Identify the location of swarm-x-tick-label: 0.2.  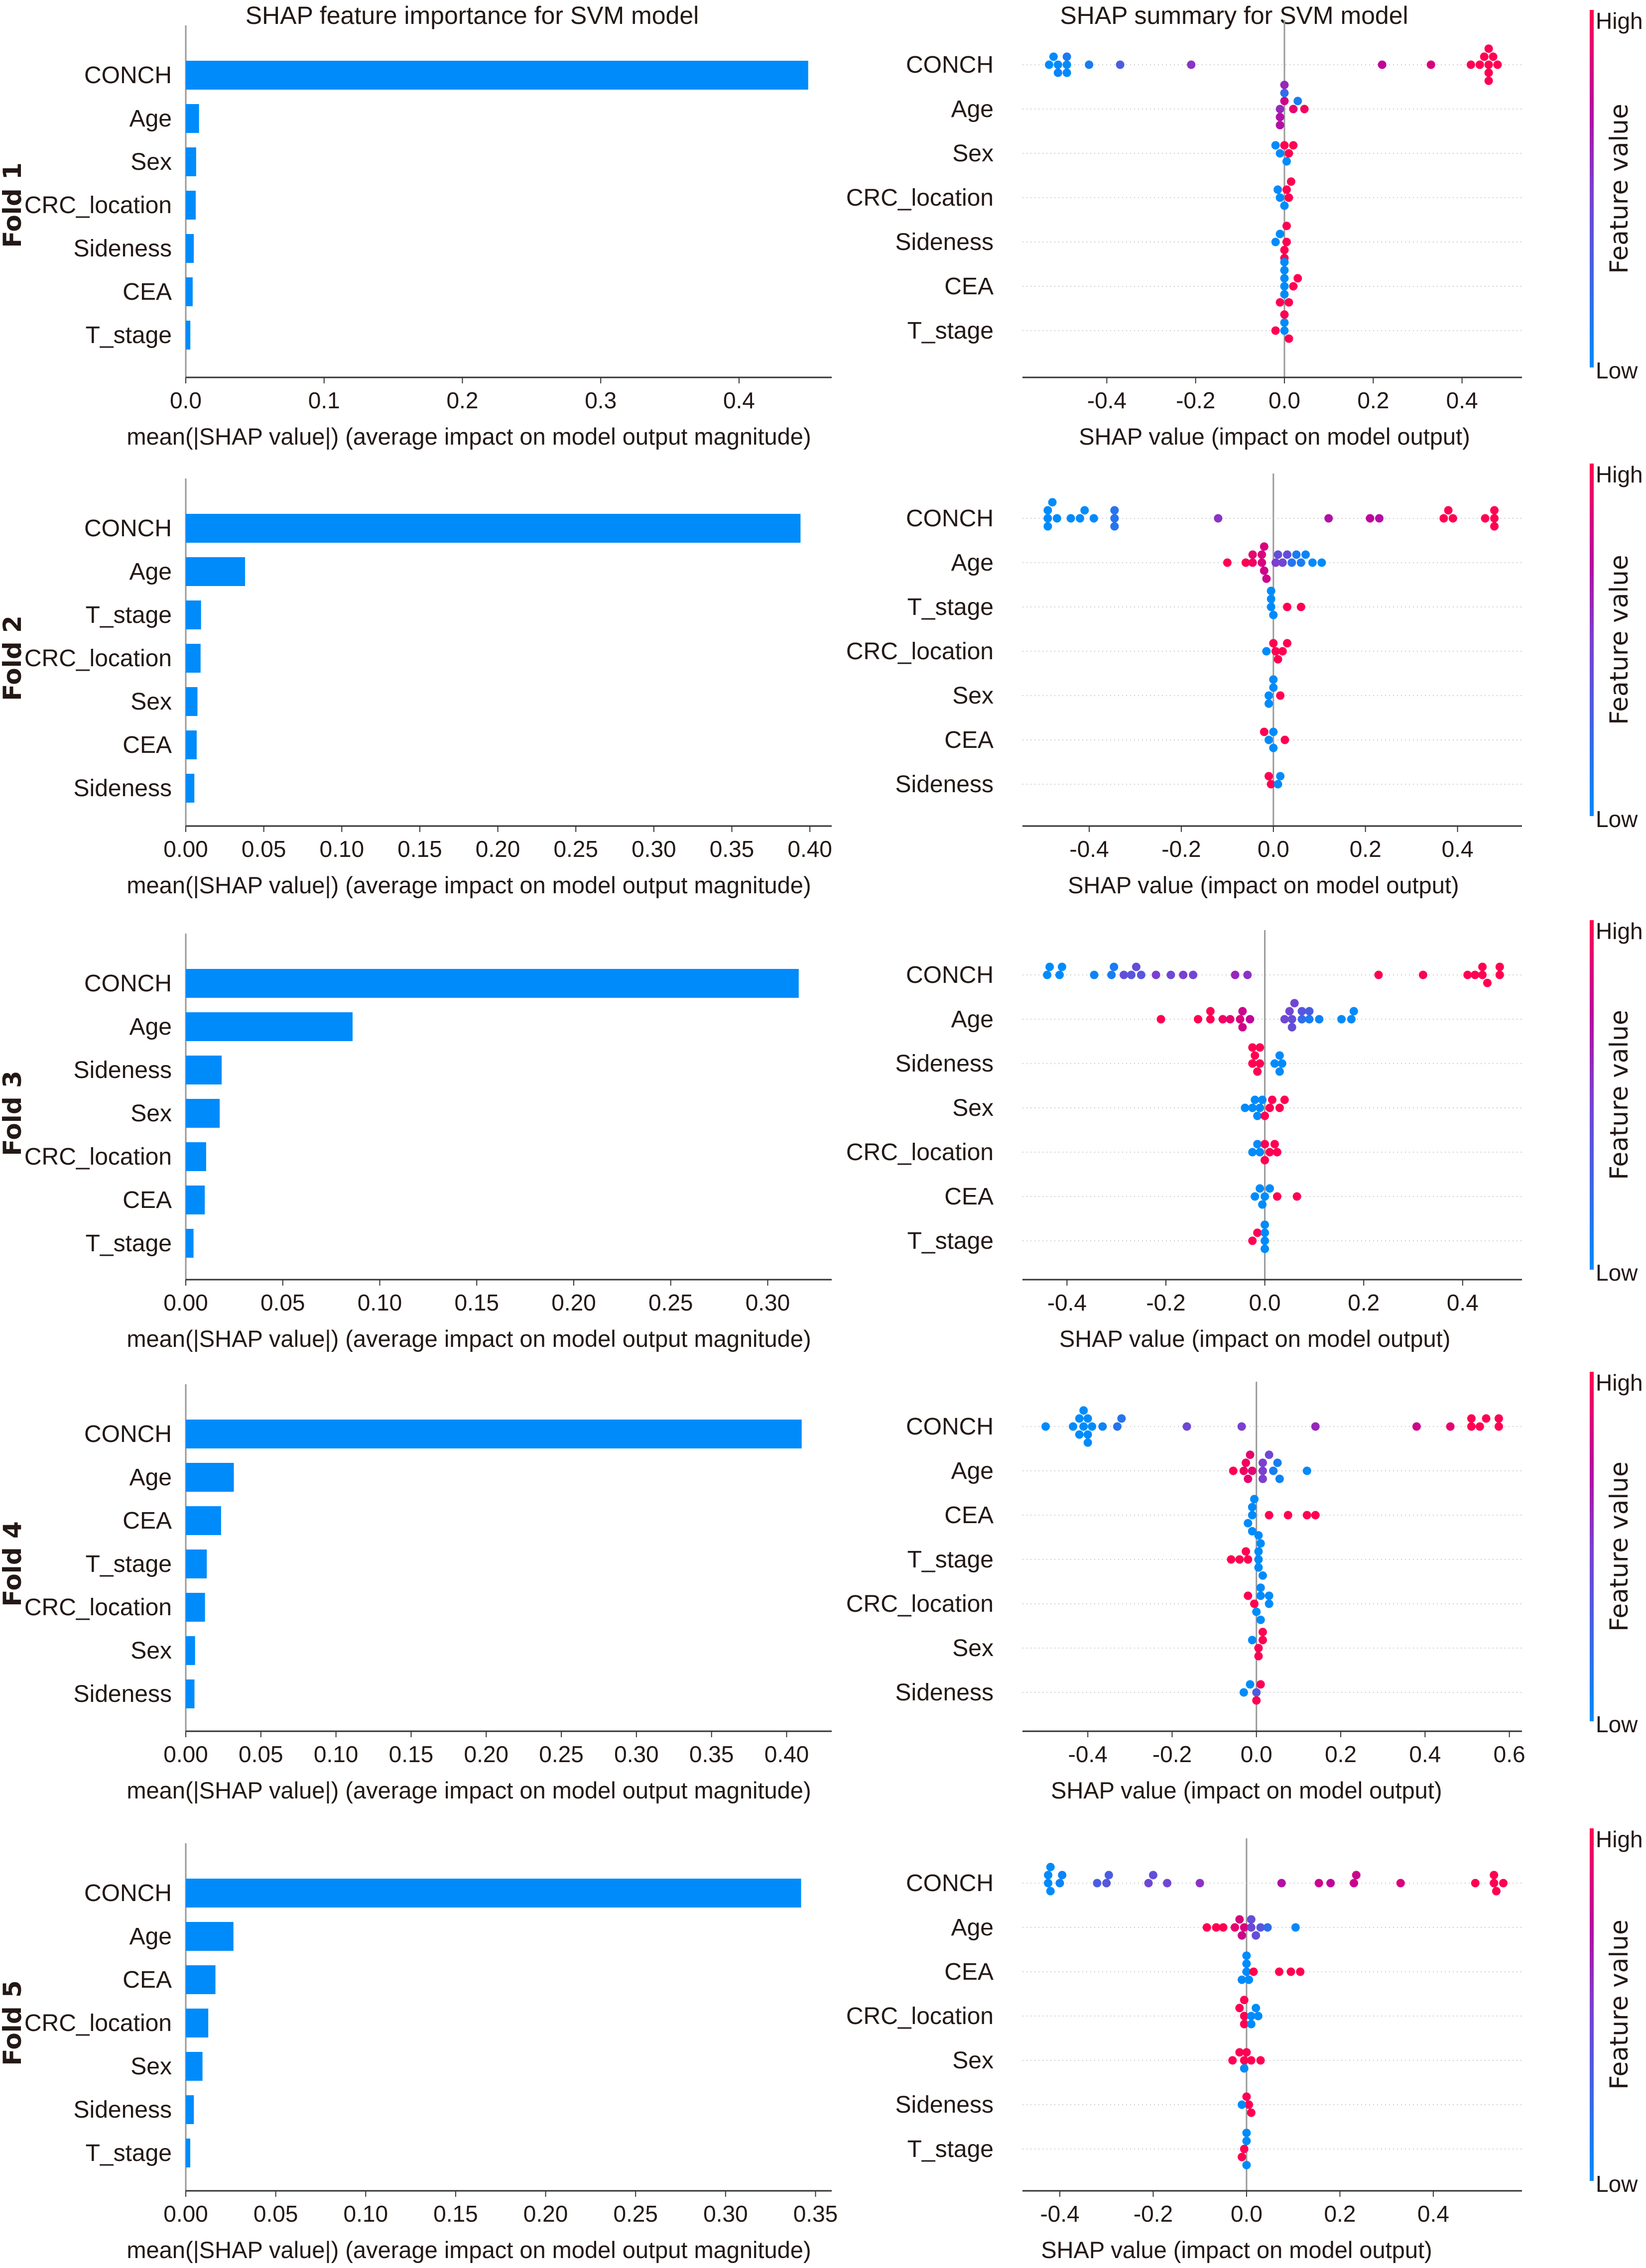
(1341, 1754).